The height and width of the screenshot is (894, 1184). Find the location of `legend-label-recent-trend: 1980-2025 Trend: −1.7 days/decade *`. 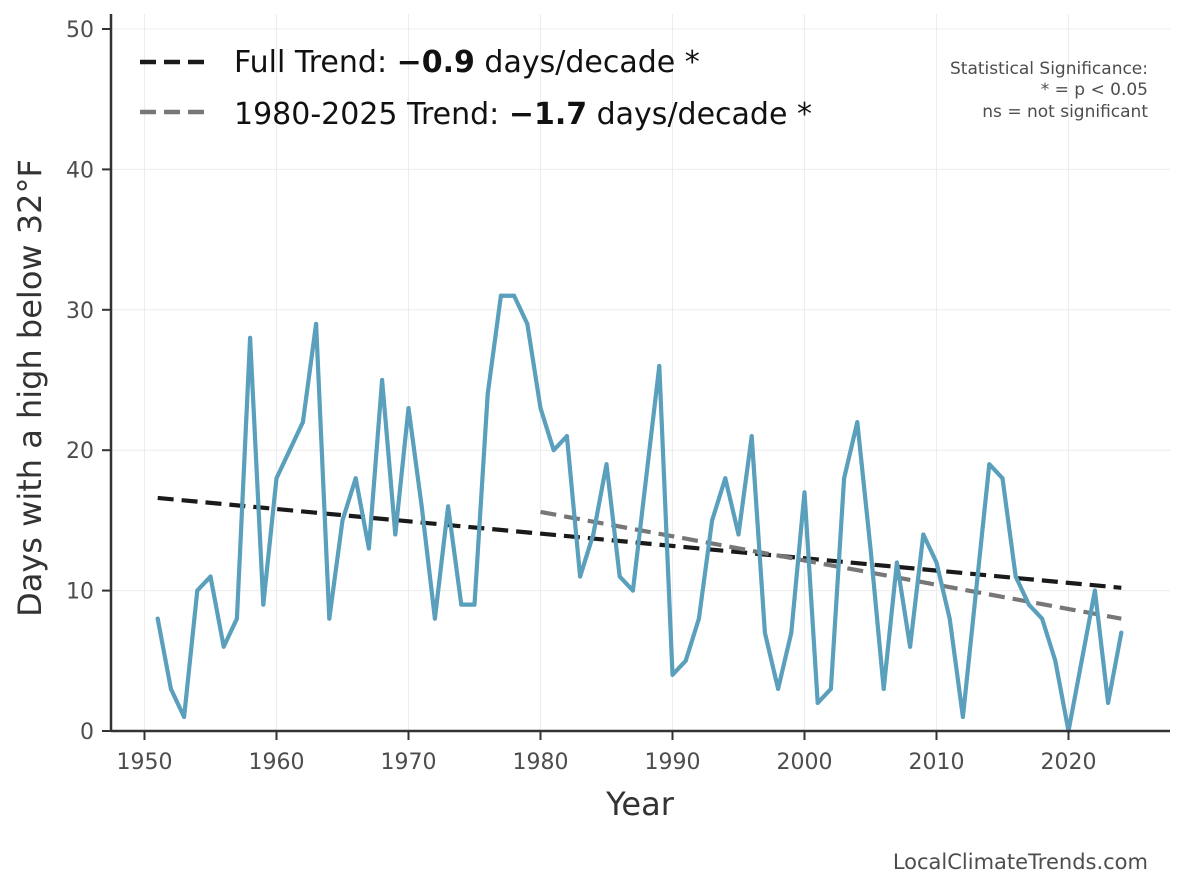

legend-label-recent-trend: 1980-2025 Trend: −1.7 days/decade * is located at coordinates (523, 114).